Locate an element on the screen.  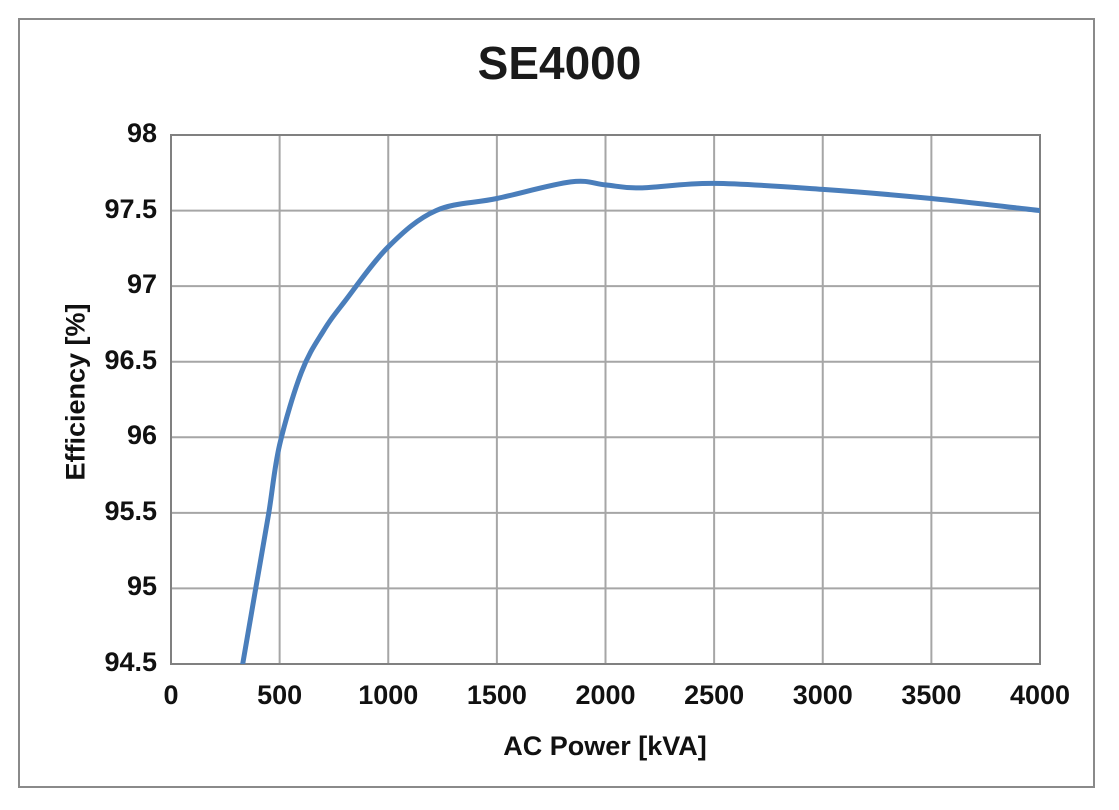
x-tick-3000: 3000 is located at coordinates (822, 695).